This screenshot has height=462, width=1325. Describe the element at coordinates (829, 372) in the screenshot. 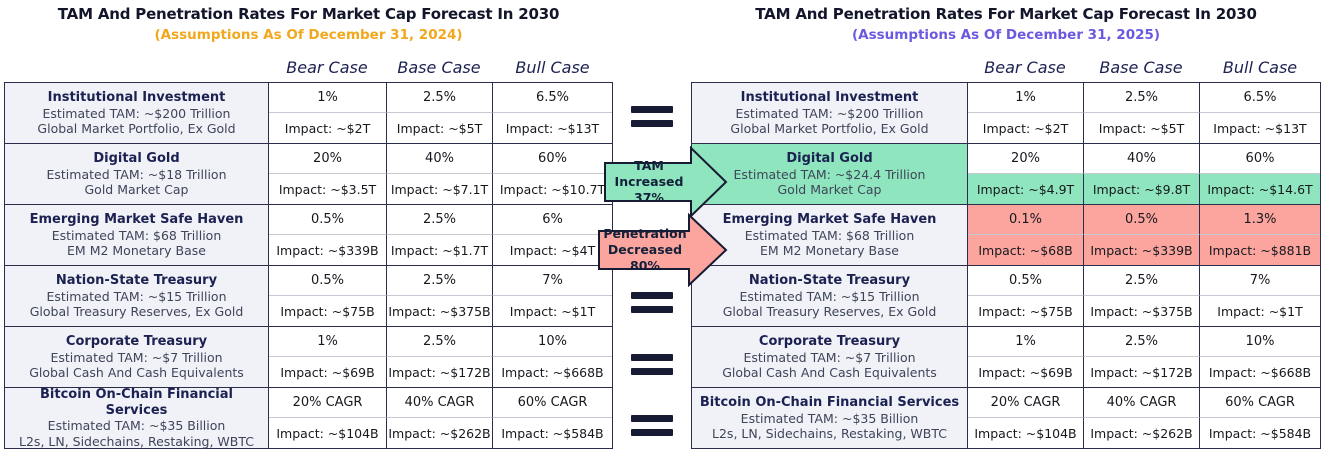

I see `row-desc: Global Cash And Cash Equivalents` at that location.